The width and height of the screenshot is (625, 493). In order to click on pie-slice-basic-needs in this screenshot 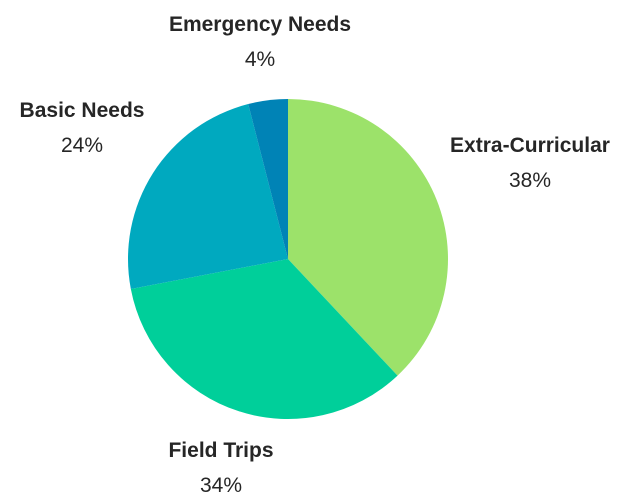, I will do `click(207, 196)`.